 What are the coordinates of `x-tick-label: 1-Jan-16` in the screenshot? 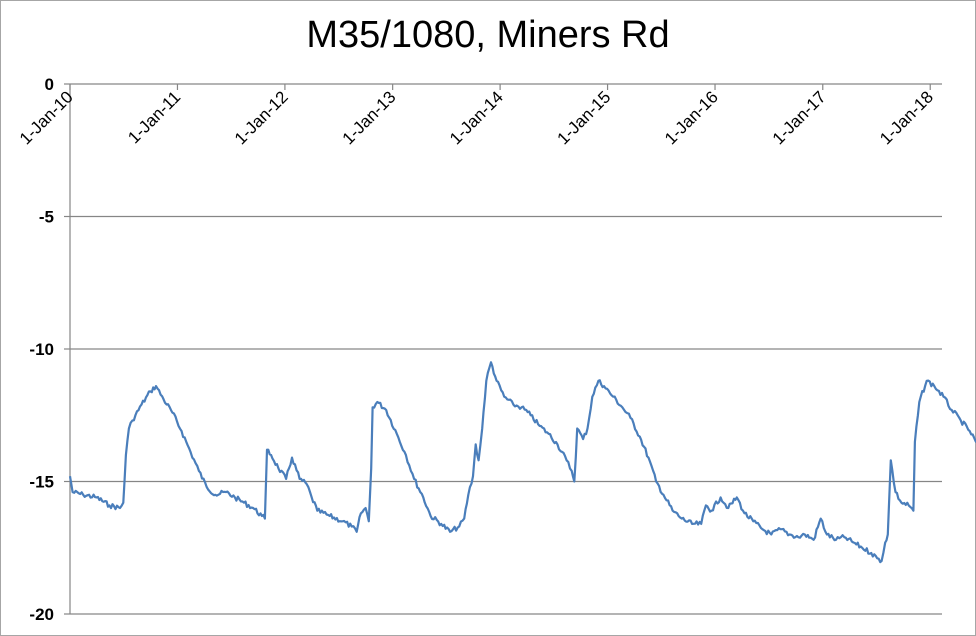 It's located at (691, 117).